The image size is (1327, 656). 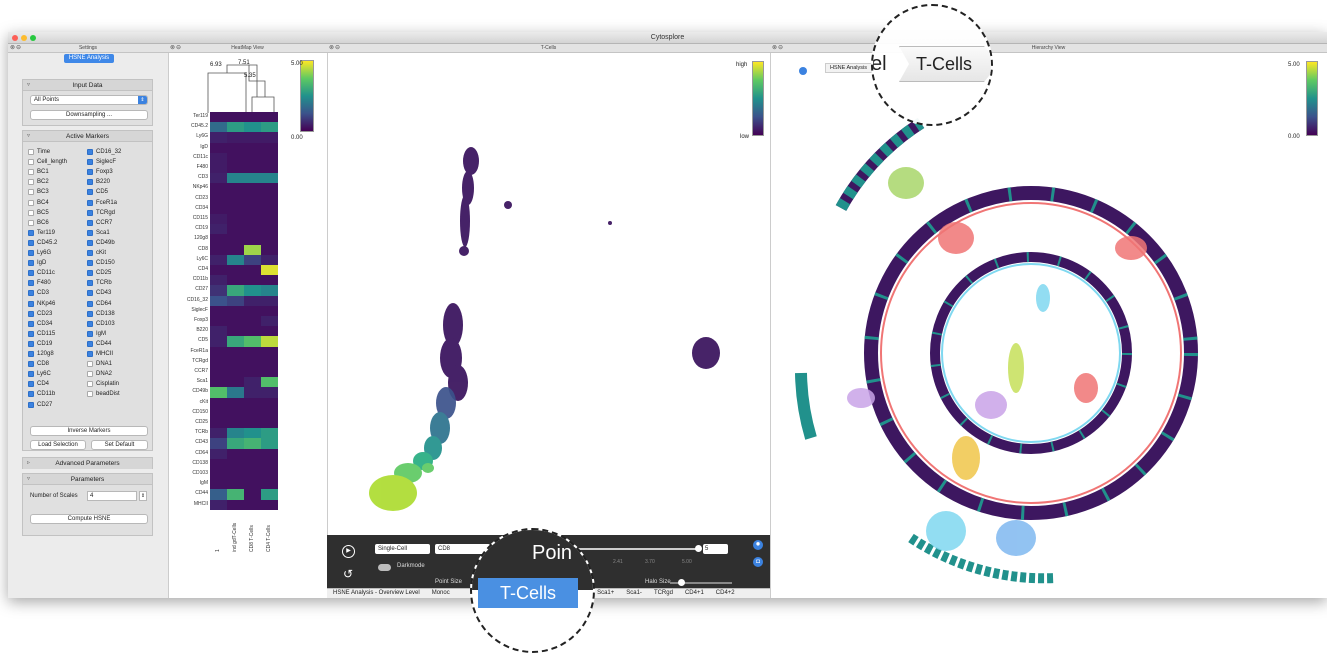 I want to click on camera-icon: ◘, so click(x=758, y=562).